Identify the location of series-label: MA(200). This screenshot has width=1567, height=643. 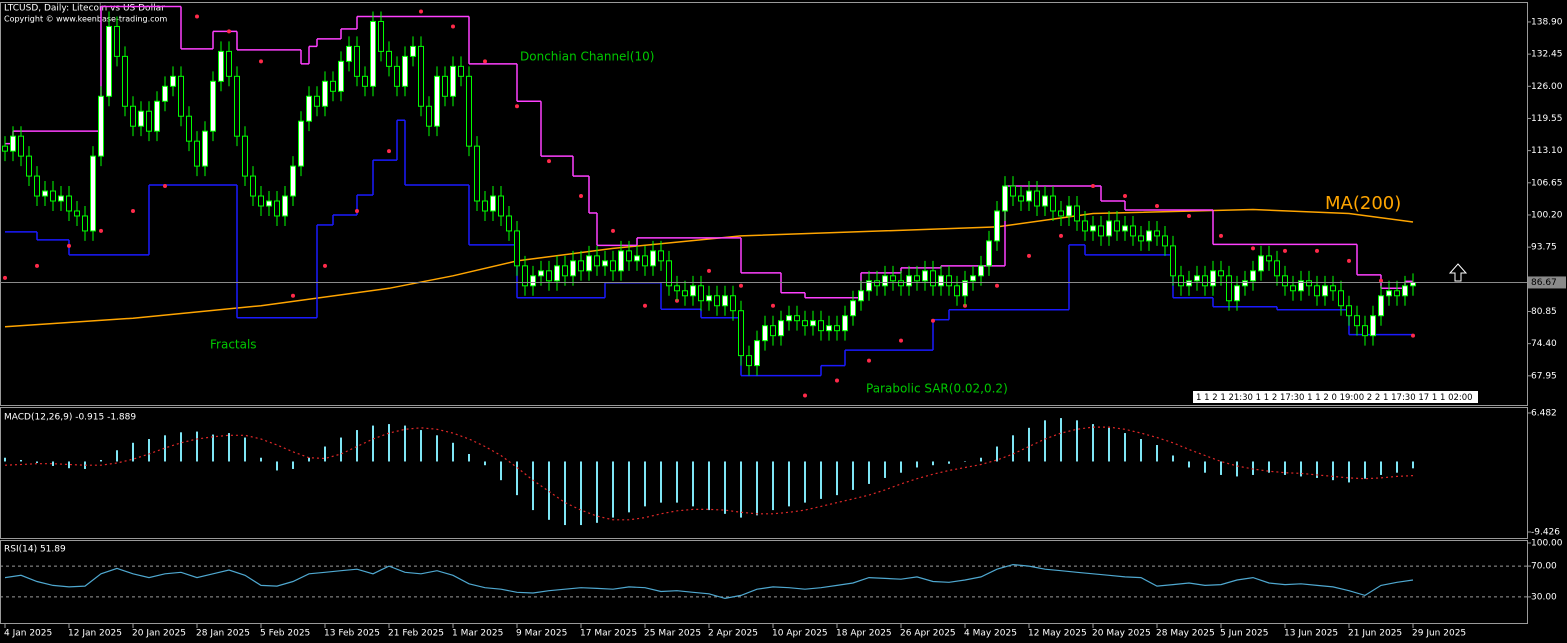
(1363, 203).